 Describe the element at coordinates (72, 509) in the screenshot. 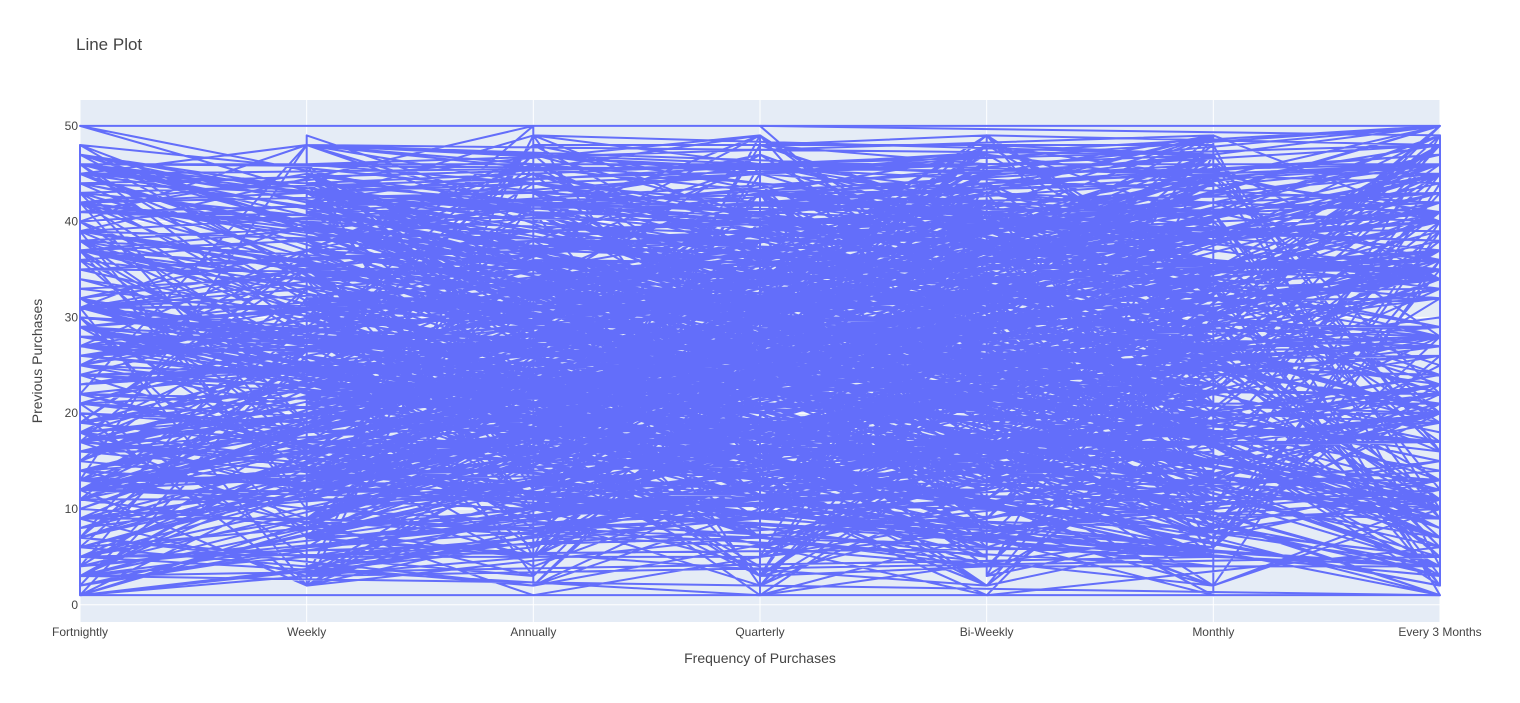

I see `y-tick-label: 10` at that location.